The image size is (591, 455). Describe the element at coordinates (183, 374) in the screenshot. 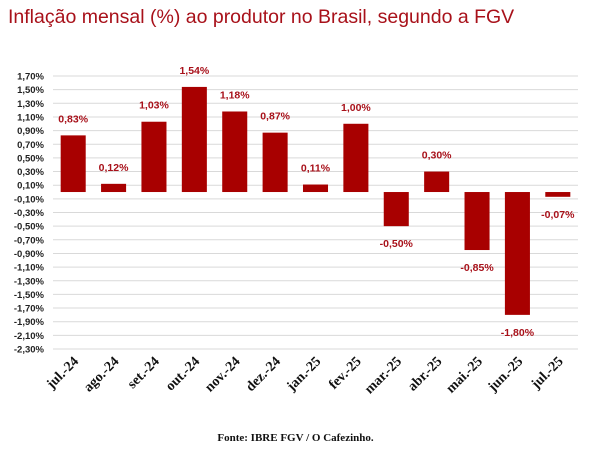

I see `x-tick-label: out.-24` at that location.